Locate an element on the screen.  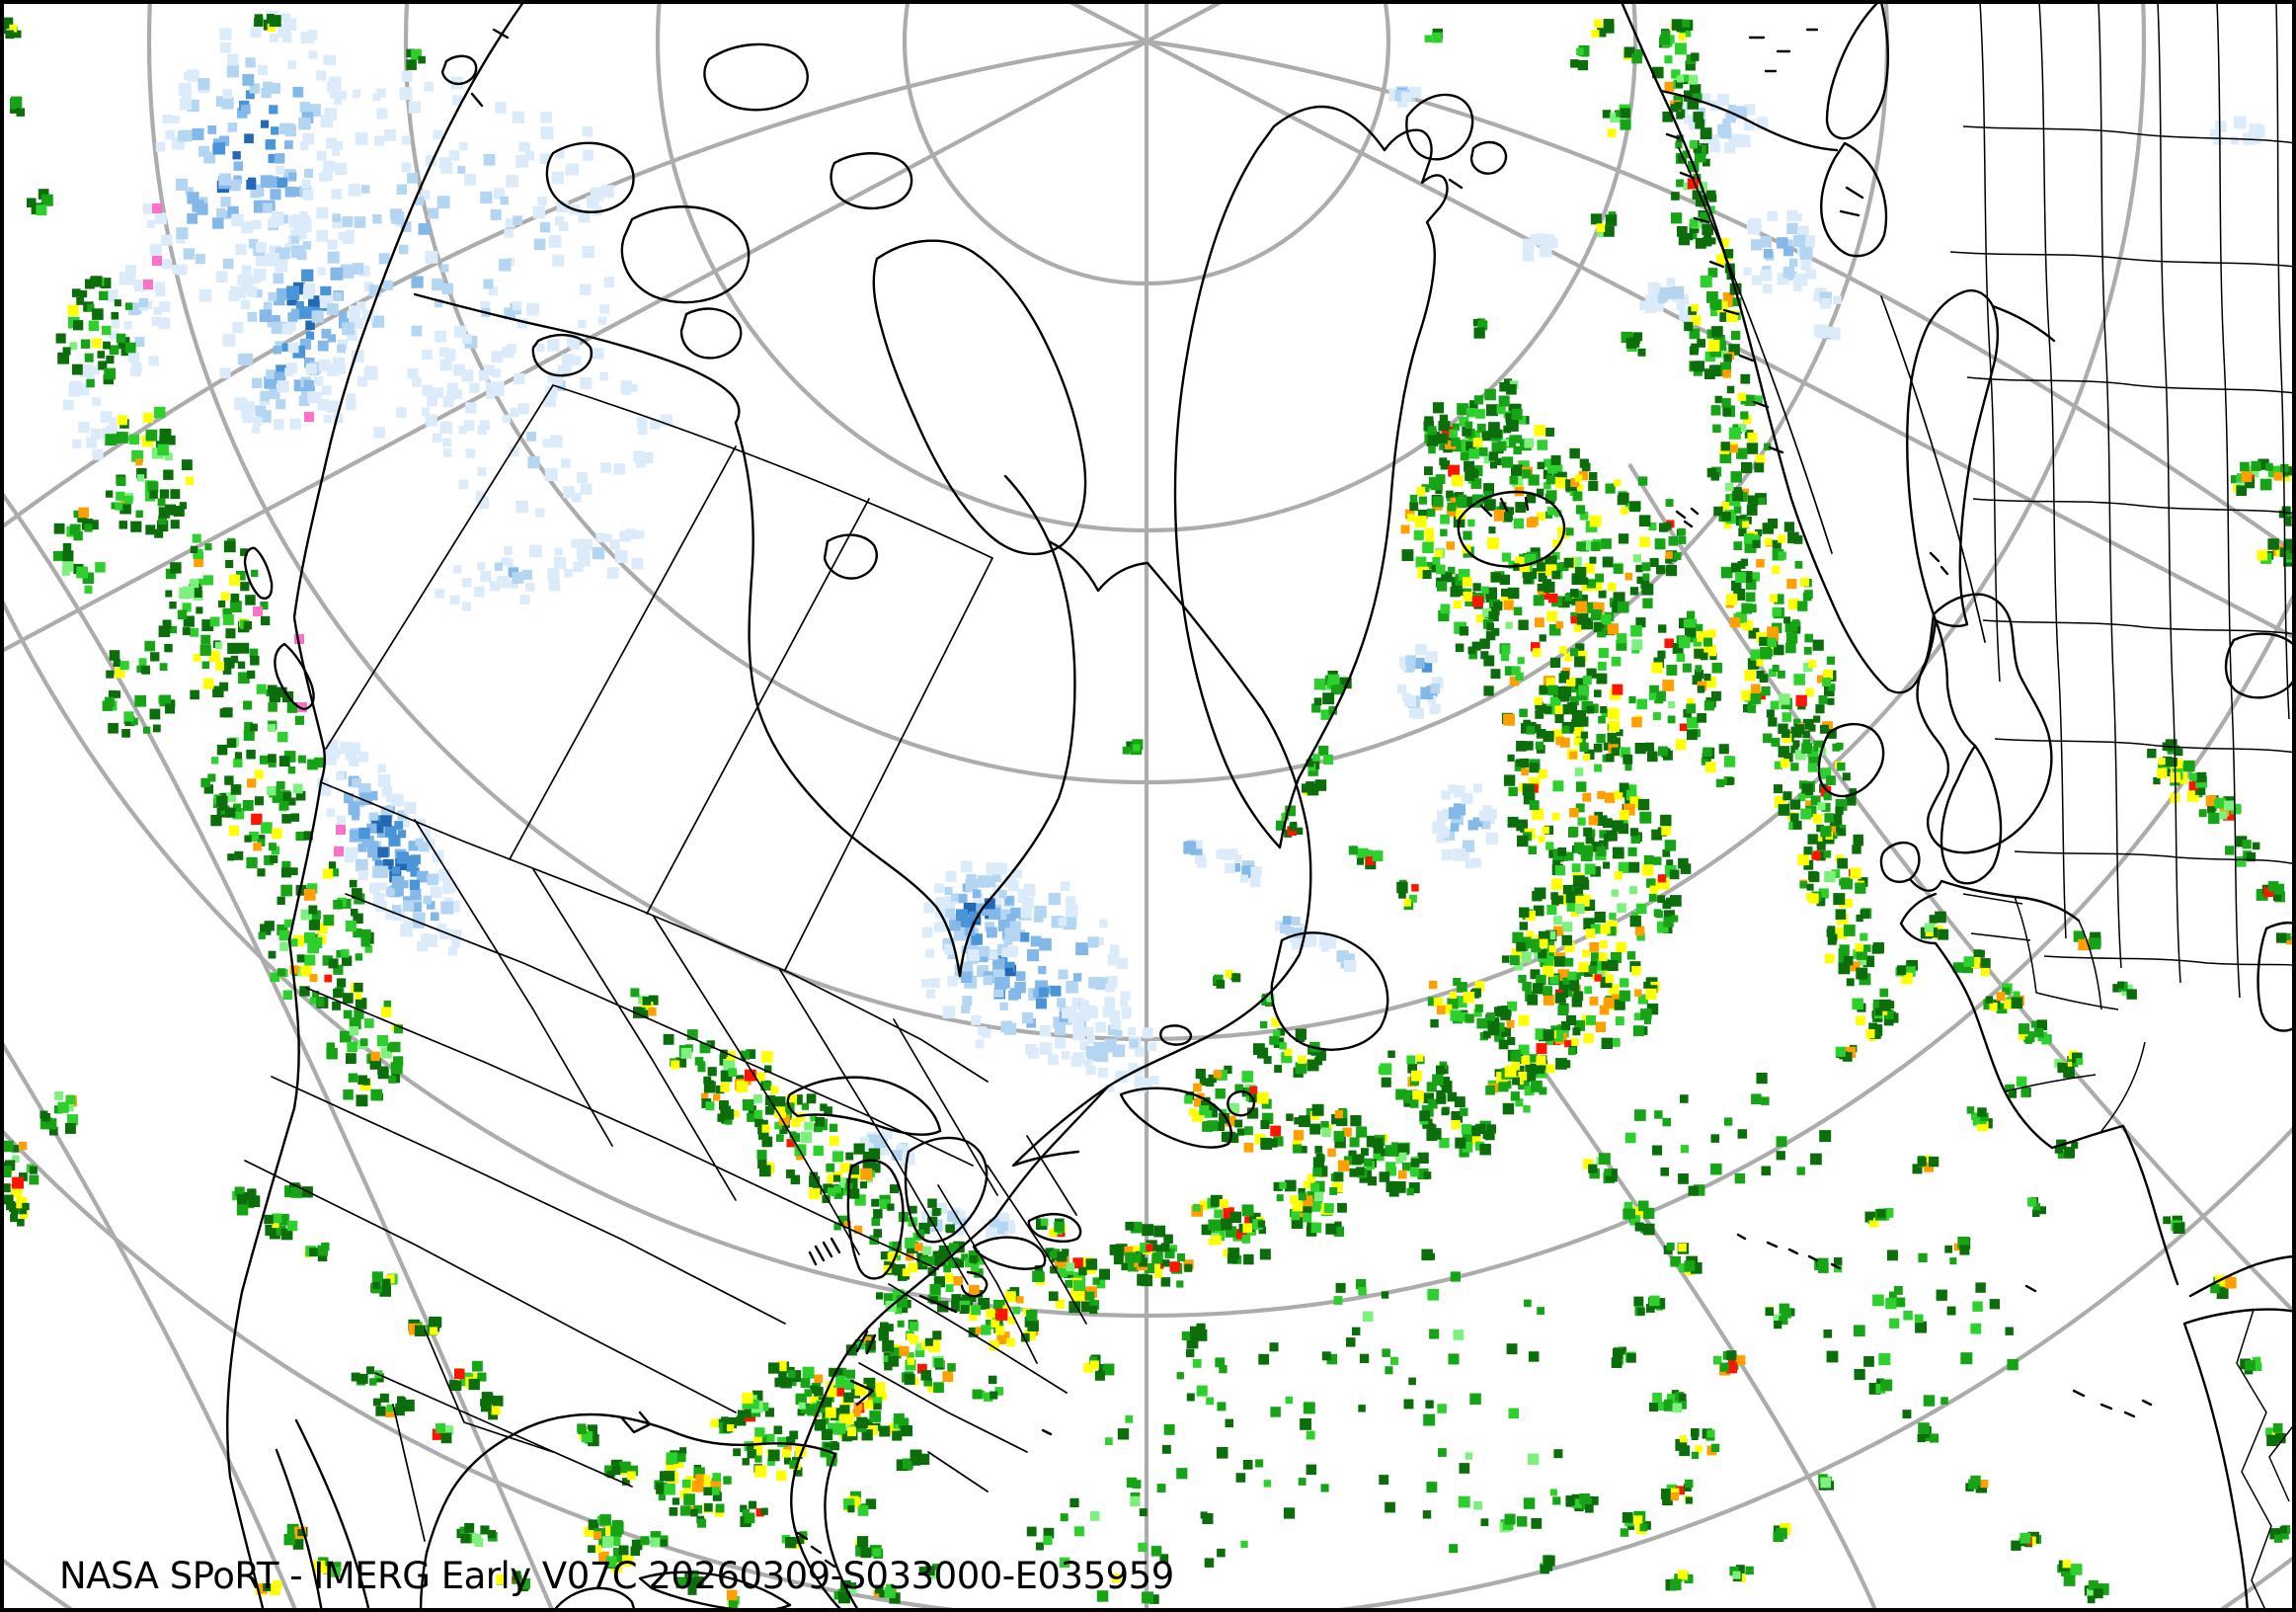
islands-canary-madeira is located at coordinates (2088, 1351).